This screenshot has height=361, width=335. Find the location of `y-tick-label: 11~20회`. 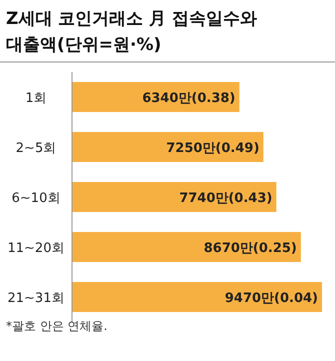

y-tick-label: 11~20회 is located at coordinates (36, 248).